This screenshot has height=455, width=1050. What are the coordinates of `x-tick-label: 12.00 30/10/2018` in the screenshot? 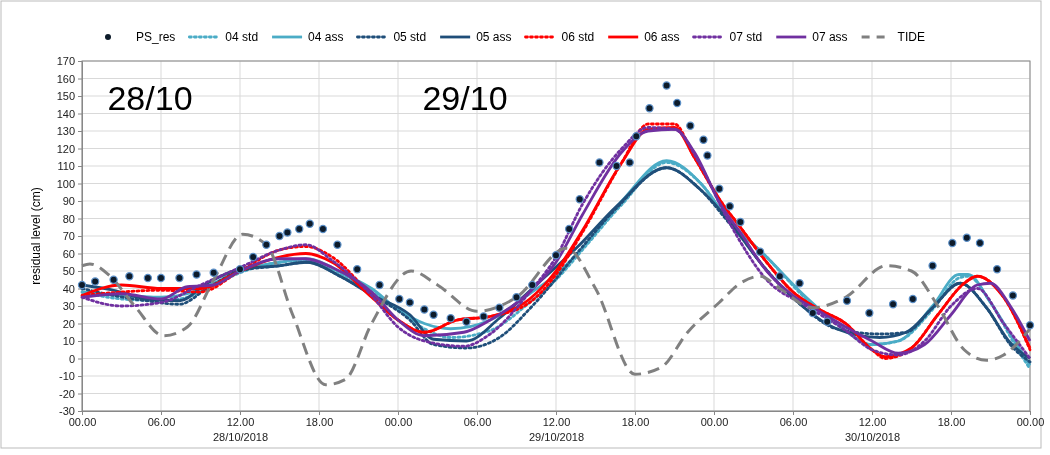 It's located at (872, 429).